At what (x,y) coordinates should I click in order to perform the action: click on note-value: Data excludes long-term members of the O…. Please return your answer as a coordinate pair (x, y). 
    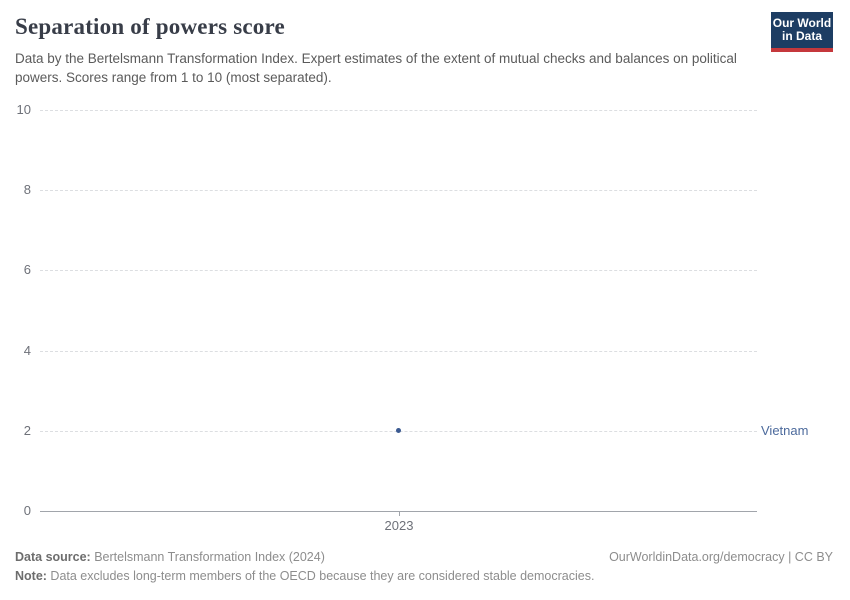
    Looking at the image, I should click on (320, 576).